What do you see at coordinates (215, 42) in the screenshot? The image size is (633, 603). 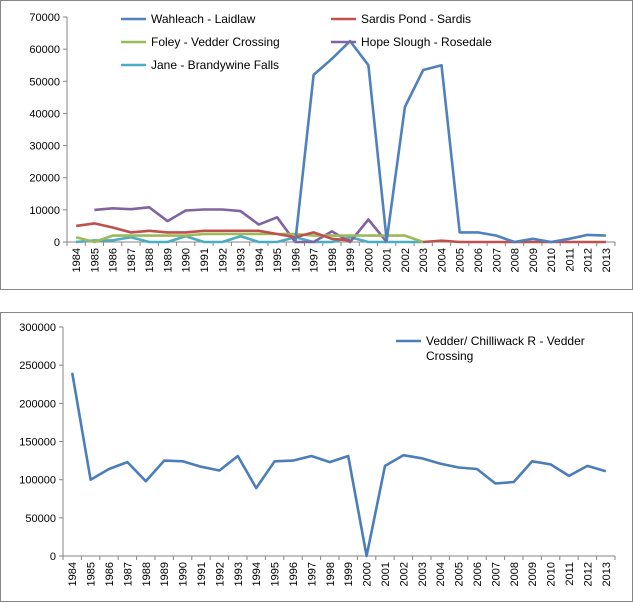 I see `legend-label: Foley - Vedder Crossing` at bounding box center [215, 42].